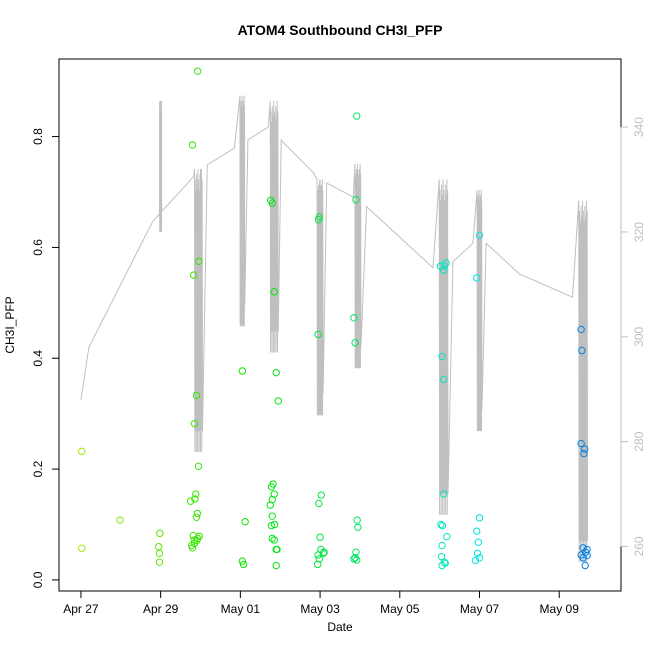  I want to click on x-tick-label: Apr 29, so click(161, 609).